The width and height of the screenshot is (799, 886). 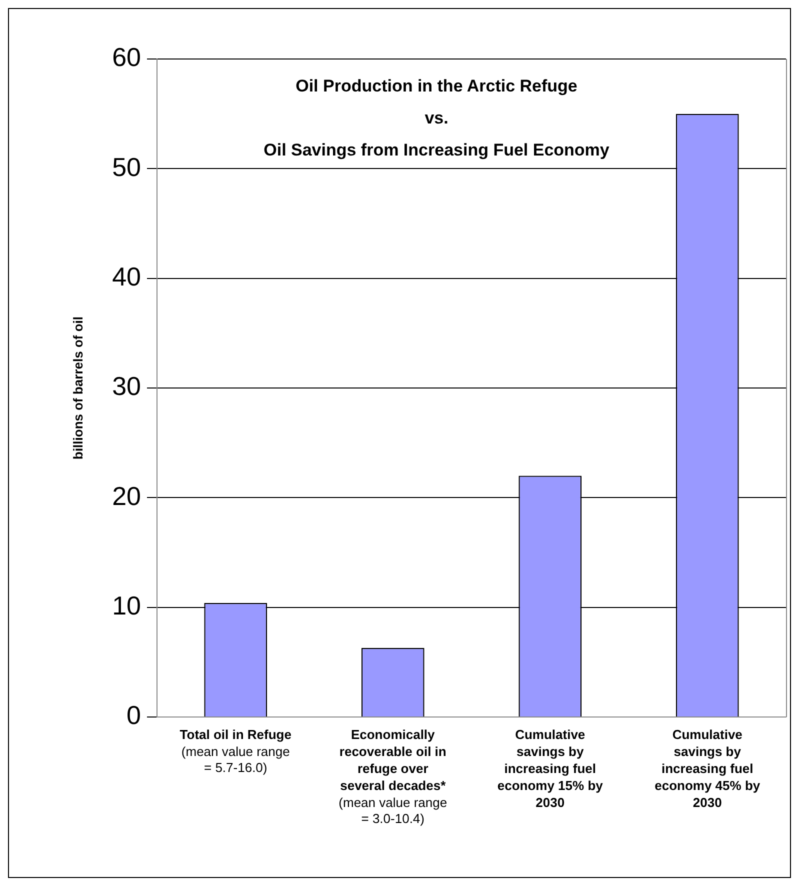 What do you see at coordinates (707, 768) in the screenshot?
I see `x-tick-label: Cumulative savings by increasing fuel economy 45% by 2030` at bounding box center [707, 768].